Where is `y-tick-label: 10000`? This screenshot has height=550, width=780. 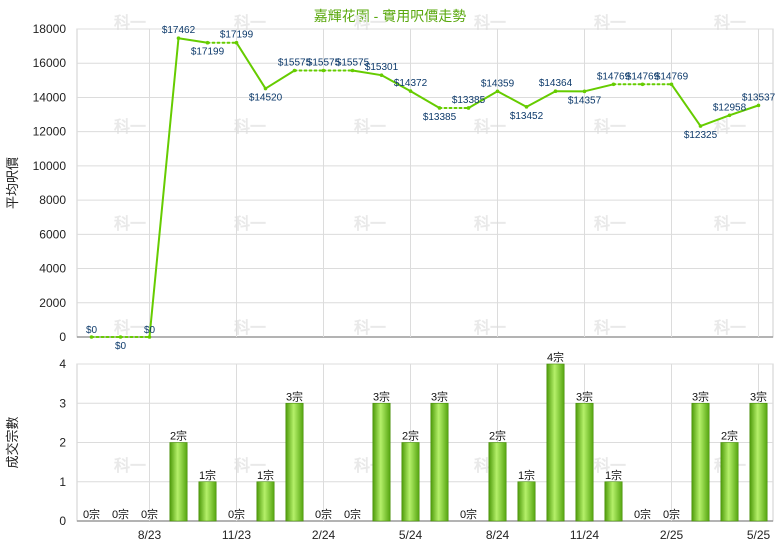
y-tick-label: 10000 is located at coordinates (50, 166).